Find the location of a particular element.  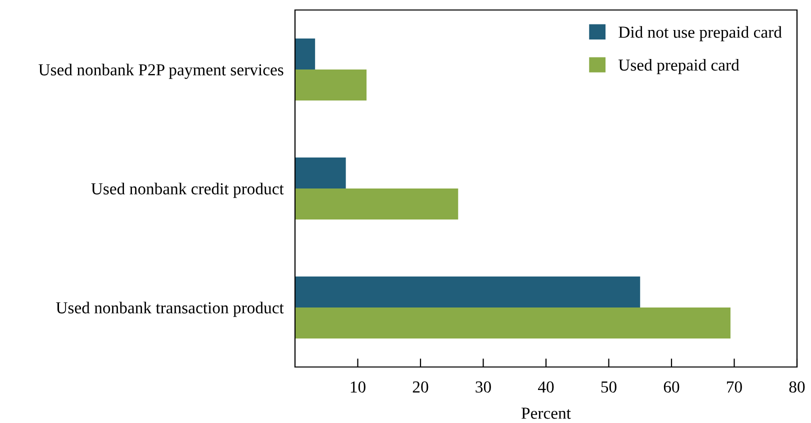

x-tick-label: 50 is located at coordinates (608, 387).